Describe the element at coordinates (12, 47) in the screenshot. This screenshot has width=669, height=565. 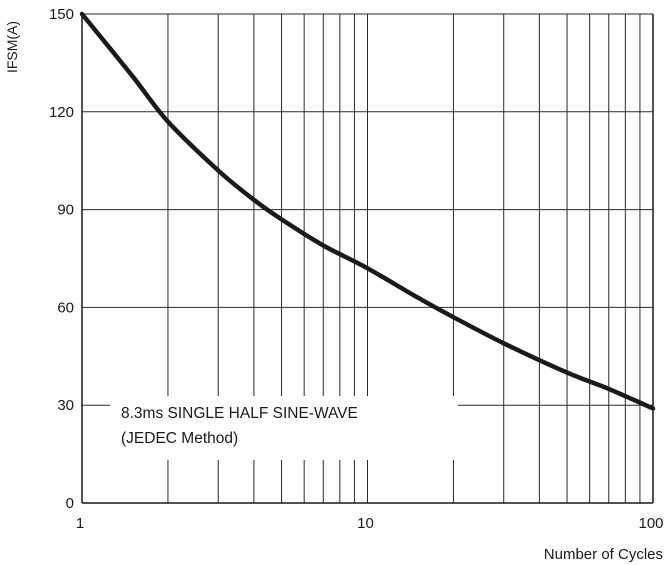
I see `y-axis-label: IFSM(A)` at that location.